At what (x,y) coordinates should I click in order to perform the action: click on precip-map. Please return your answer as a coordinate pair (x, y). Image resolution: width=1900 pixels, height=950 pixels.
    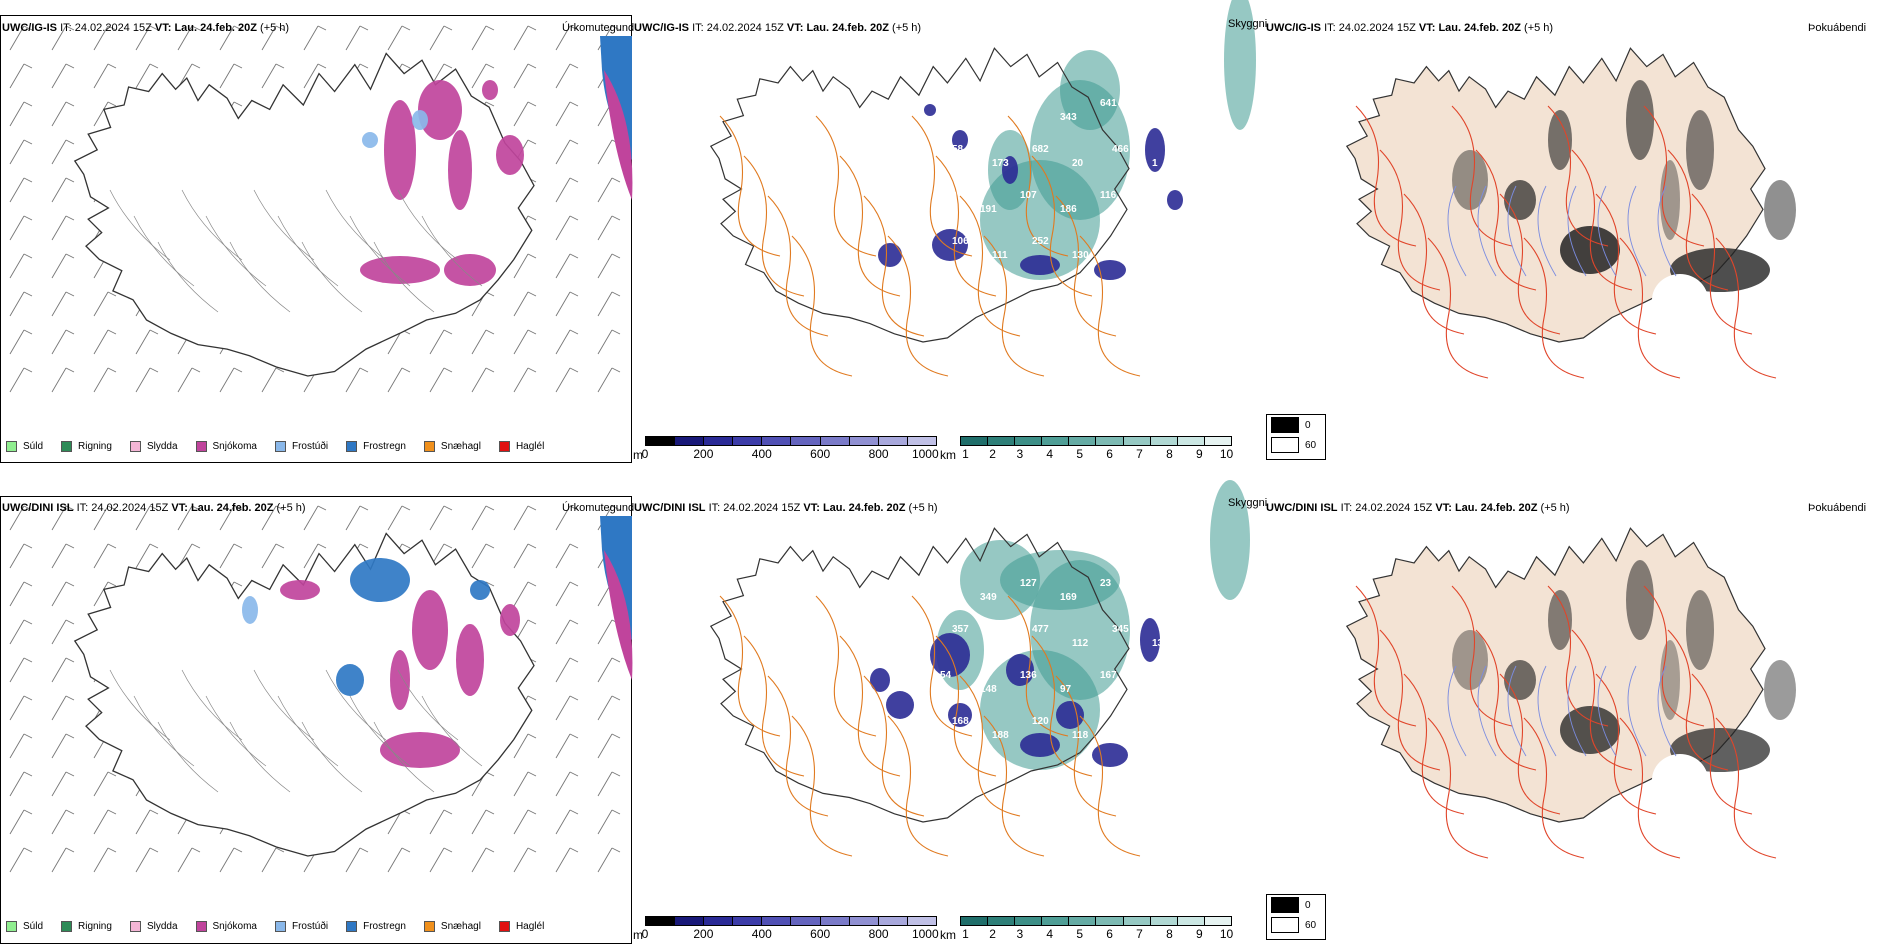
    Looking at the image, I should click on (321, 689).